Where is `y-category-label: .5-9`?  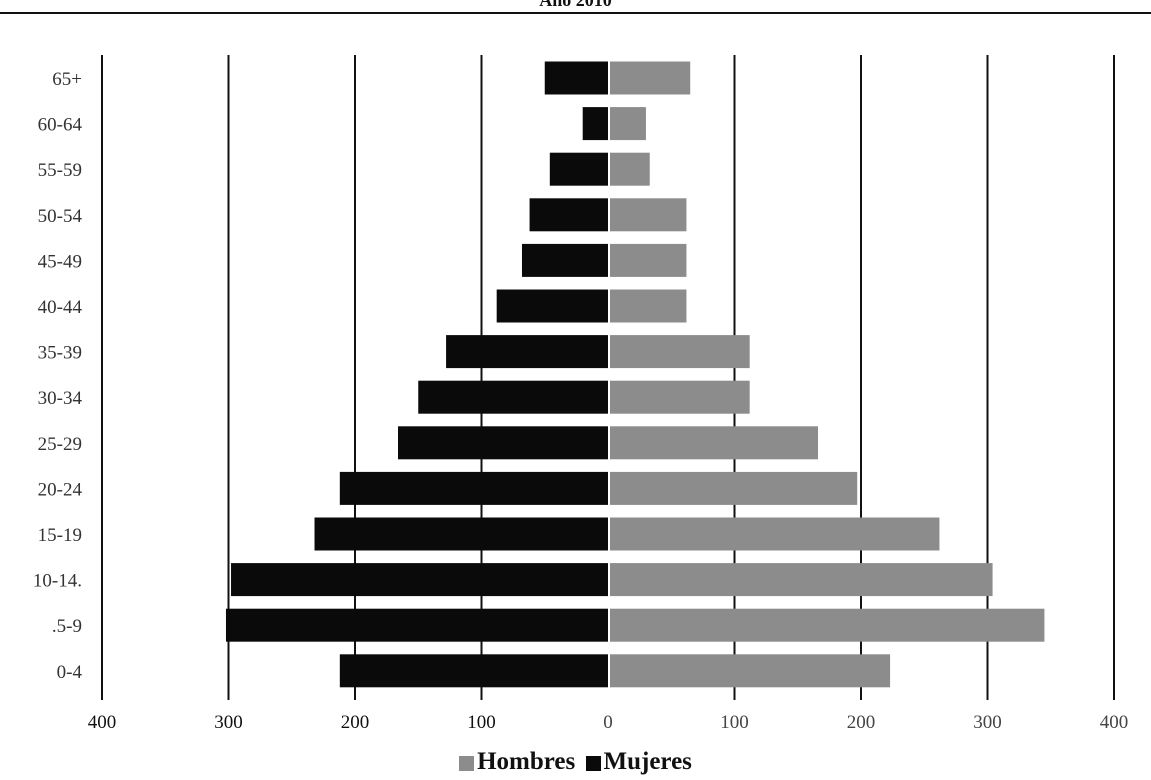
y-category-label: .5-9 is located at coordinates (67, 626).